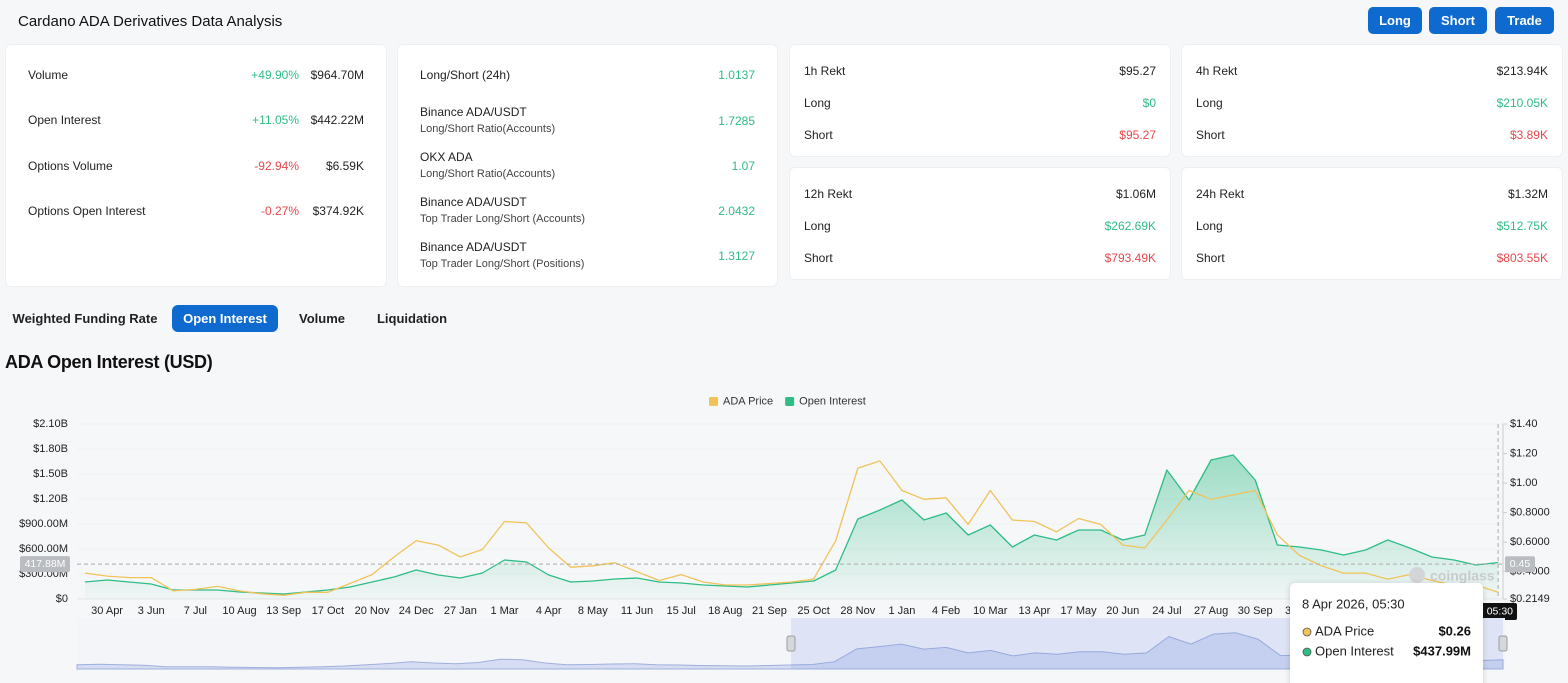 The height and width of the screenshot is (683, 1568). I want to click on tab: Volume, so click(322, 318).